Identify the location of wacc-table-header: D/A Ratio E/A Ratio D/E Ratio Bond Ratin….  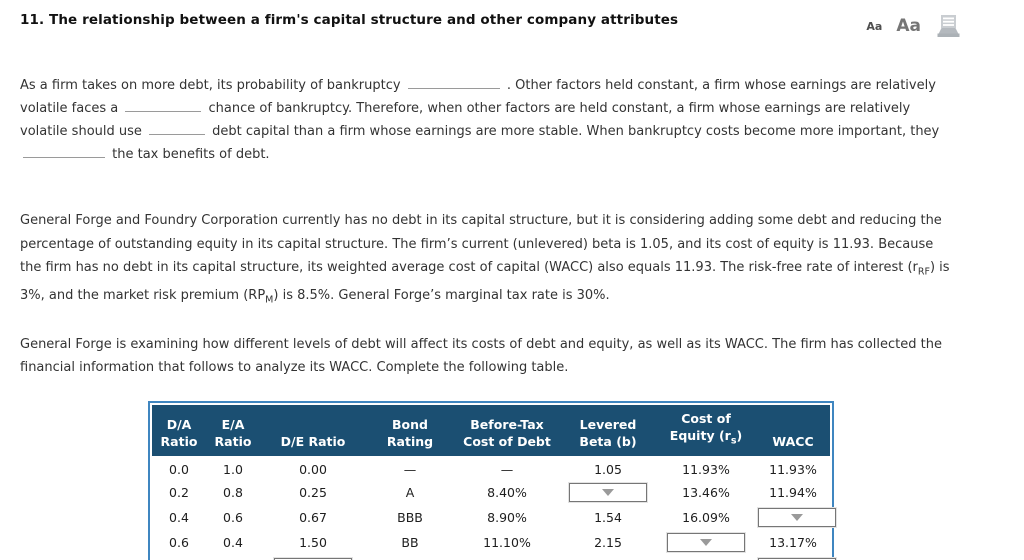
(491, 430).